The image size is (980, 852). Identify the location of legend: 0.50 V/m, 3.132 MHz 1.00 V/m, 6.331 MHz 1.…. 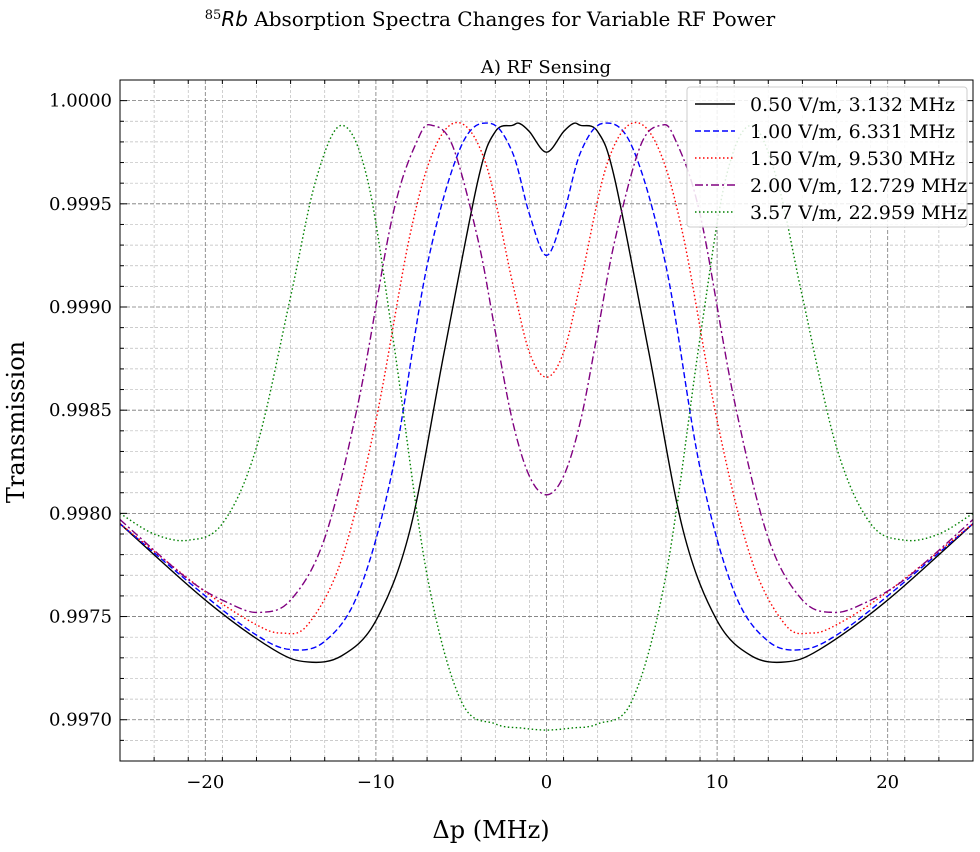
(827, 157).